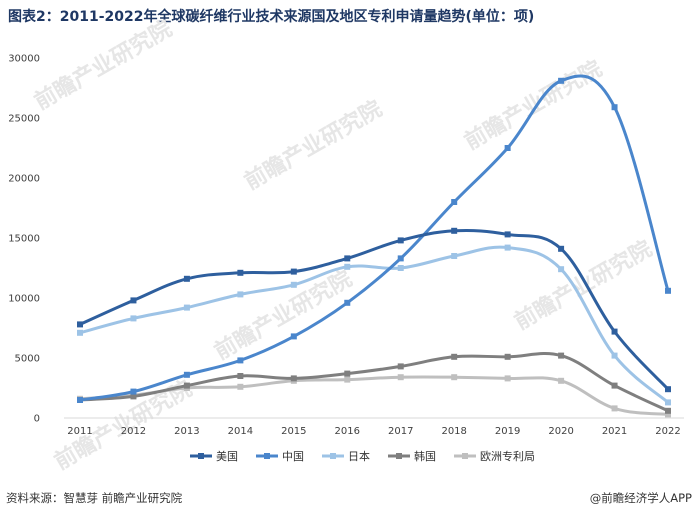 The width and height of the screenshot is (700, 512). What do you see at coordinates (453, 431) in the screenshot?
I see `x-tick-label: 2018` at bounding box center [453, 431].